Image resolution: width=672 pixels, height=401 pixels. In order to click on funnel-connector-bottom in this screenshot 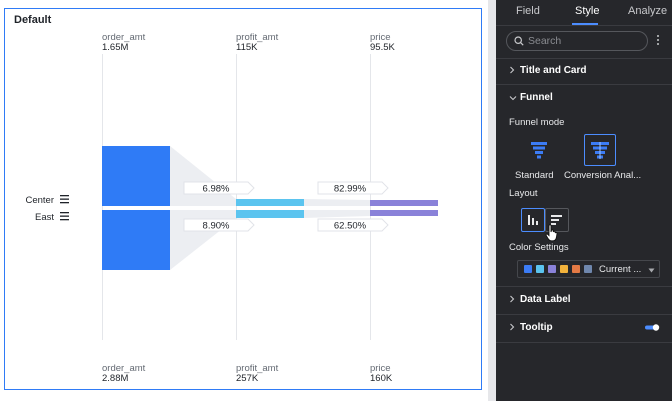, I will do `click(337, 214)`.